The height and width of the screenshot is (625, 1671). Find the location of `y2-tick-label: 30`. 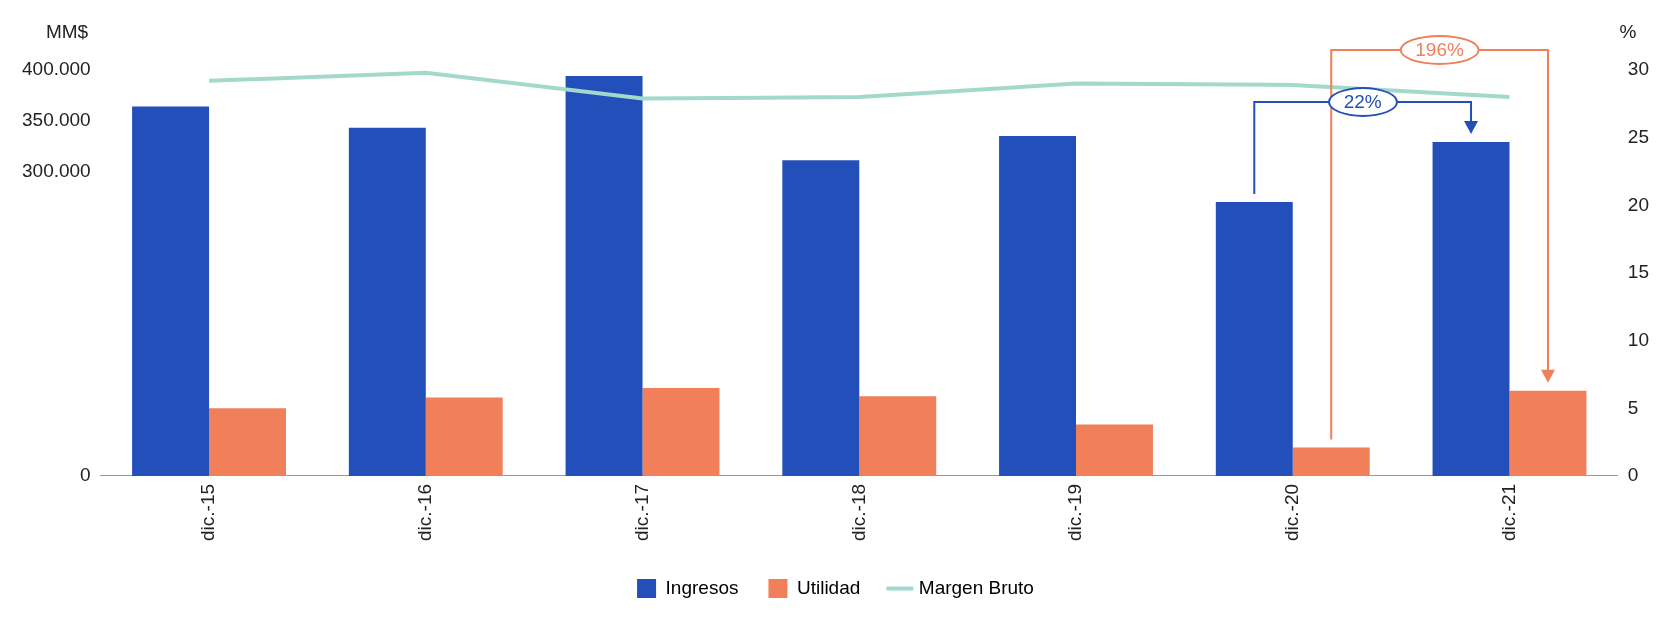

y2-tick-label: 30 is located at coordinates (1638, 69).